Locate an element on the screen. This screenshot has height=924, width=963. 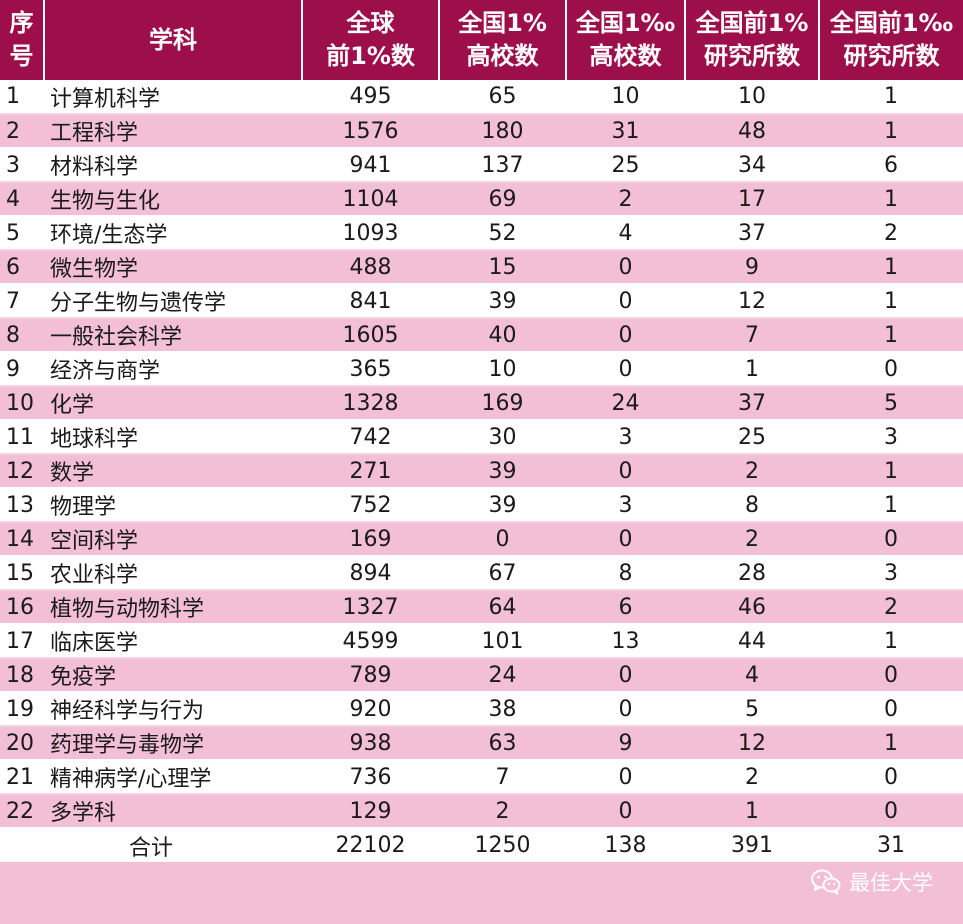
row-univ-1permille: 4 is located at coordinates (625, 233).